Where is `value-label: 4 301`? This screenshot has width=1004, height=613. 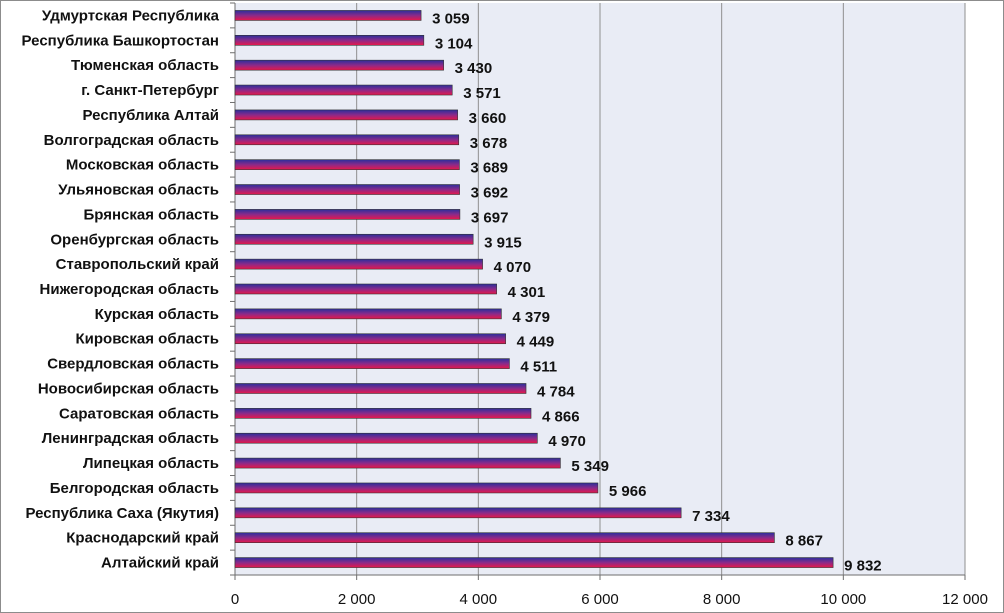 value-label: 4 301 is located at coordinates (527, 292).